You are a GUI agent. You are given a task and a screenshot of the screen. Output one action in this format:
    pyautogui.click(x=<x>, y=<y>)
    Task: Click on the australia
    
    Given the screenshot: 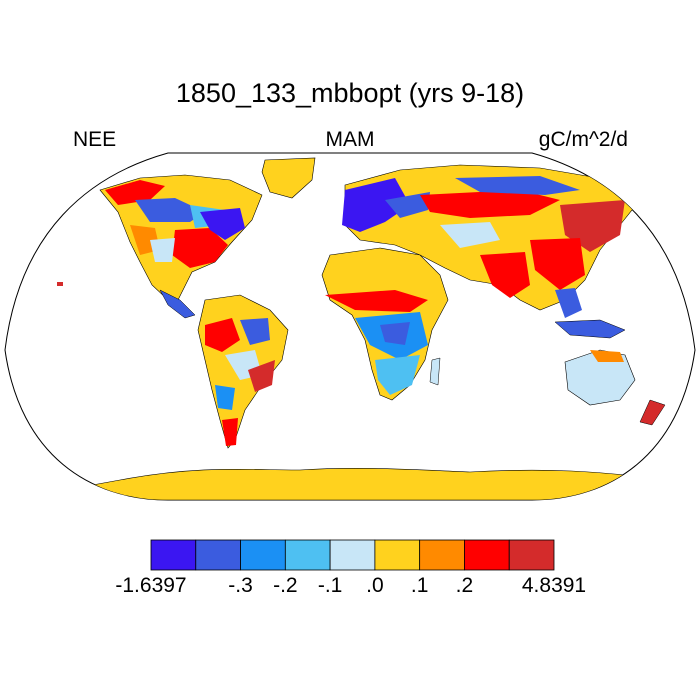 What is the action you would take?
    pyautogui.click(x=600, y=377)
    